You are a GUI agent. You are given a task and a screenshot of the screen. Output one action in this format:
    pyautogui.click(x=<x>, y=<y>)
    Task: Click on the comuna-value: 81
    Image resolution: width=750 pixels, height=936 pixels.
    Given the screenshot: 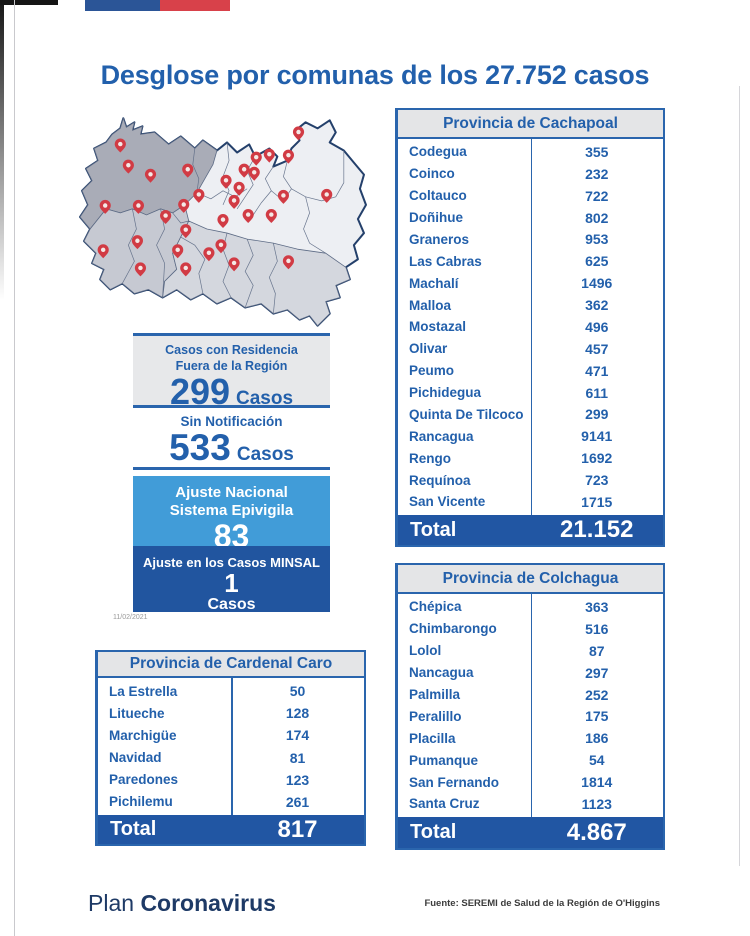 What is the action you would take?
    pyautogui.click(x=297, y=757)
    